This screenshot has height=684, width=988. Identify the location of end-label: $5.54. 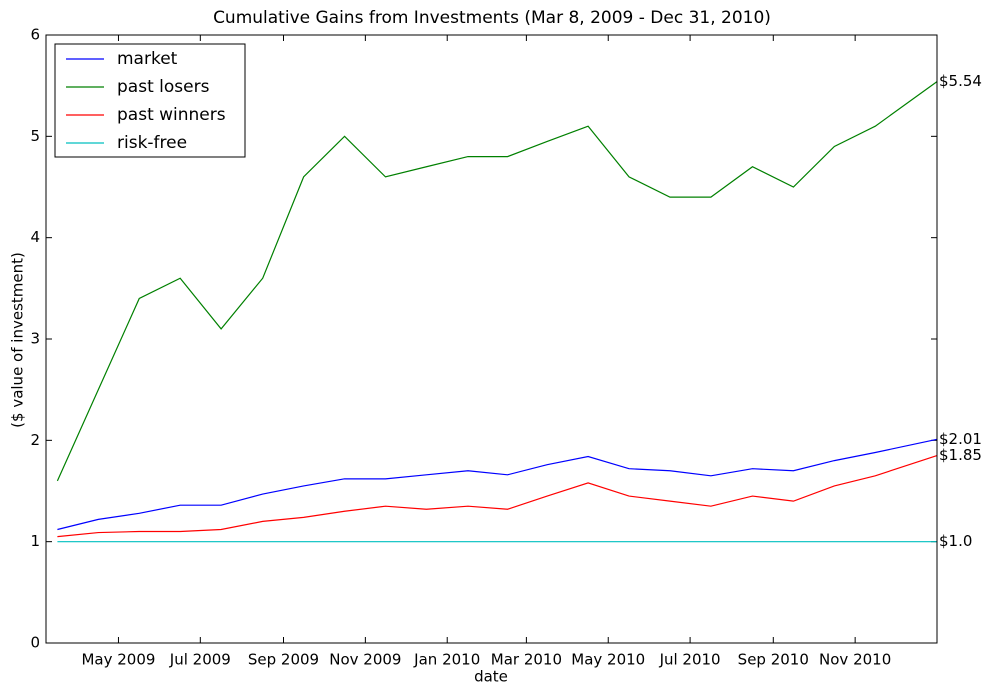
(960, 81).